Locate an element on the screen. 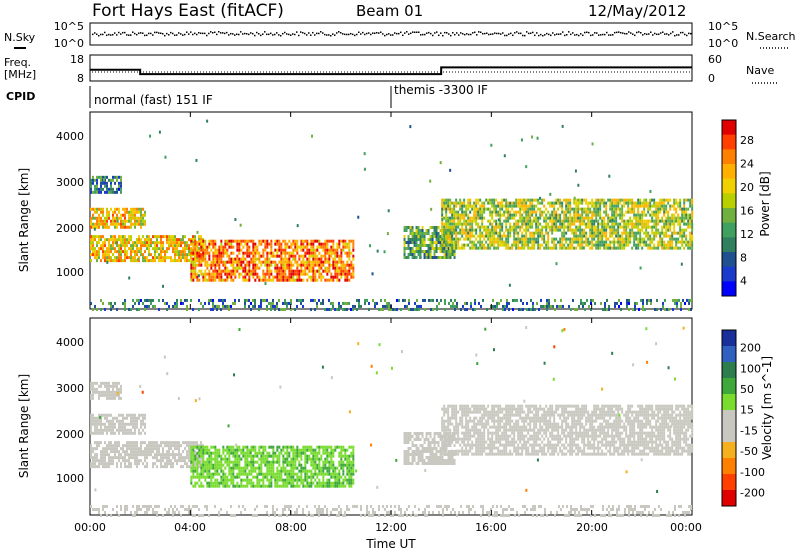  power-colorbar-swatch is located at coordinates (729, 128).